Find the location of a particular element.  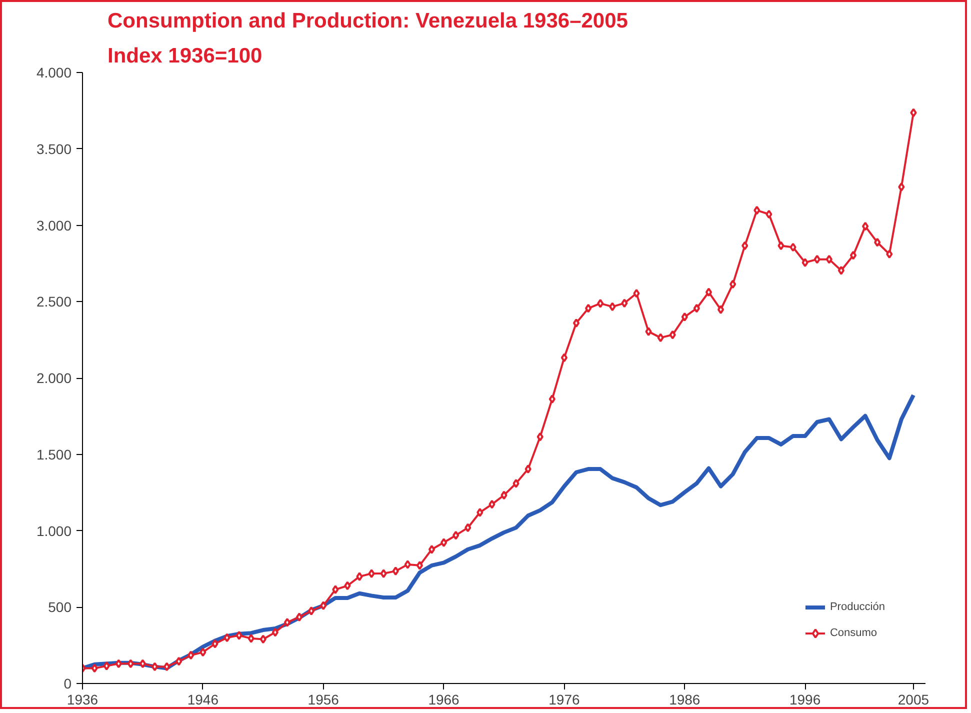

x-tick-label: 1976 is located at coordinates (564, 700).